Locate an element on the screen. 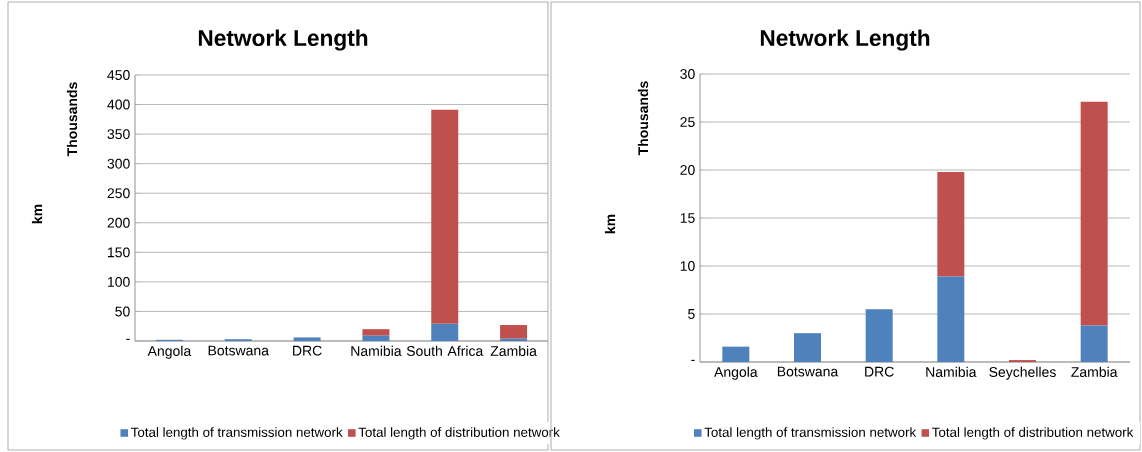 This screenshot has height=452, width=1142. y-tick-label: 15 is located at coordinates (687, 218).